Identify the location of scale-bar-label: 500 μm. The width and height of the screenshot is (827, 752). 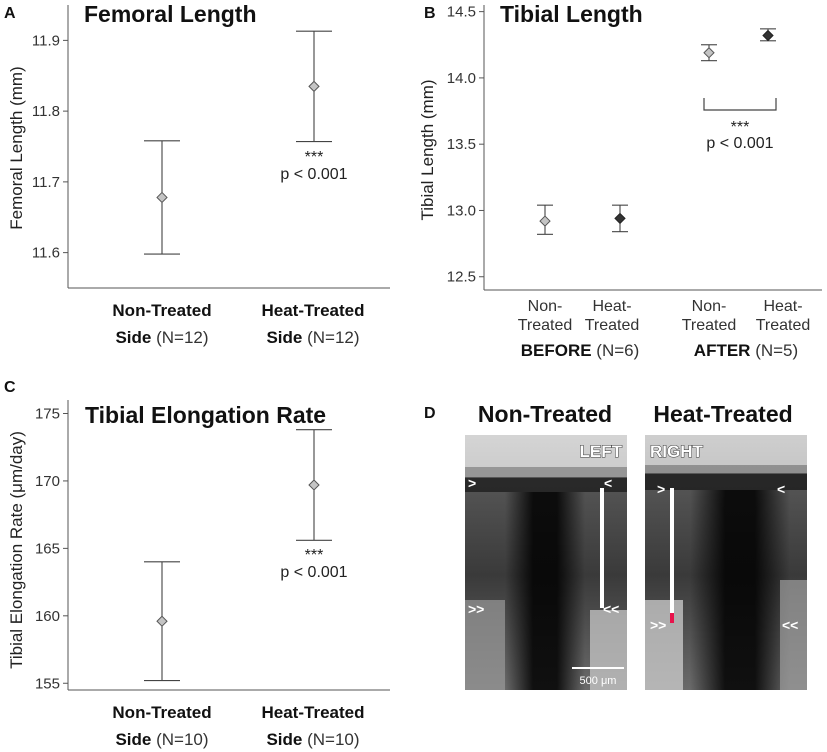
(598, 681).